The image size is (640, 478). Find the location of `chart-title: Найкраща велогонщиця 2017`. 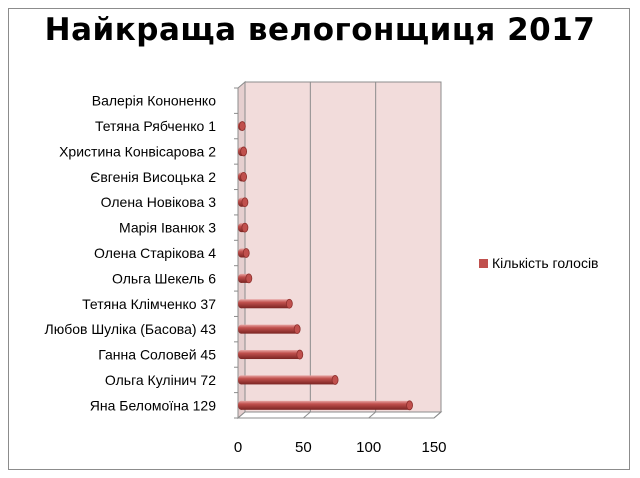

chart-title: Найкраща велогонщиця 2017 is located at coordinates (320, 30).